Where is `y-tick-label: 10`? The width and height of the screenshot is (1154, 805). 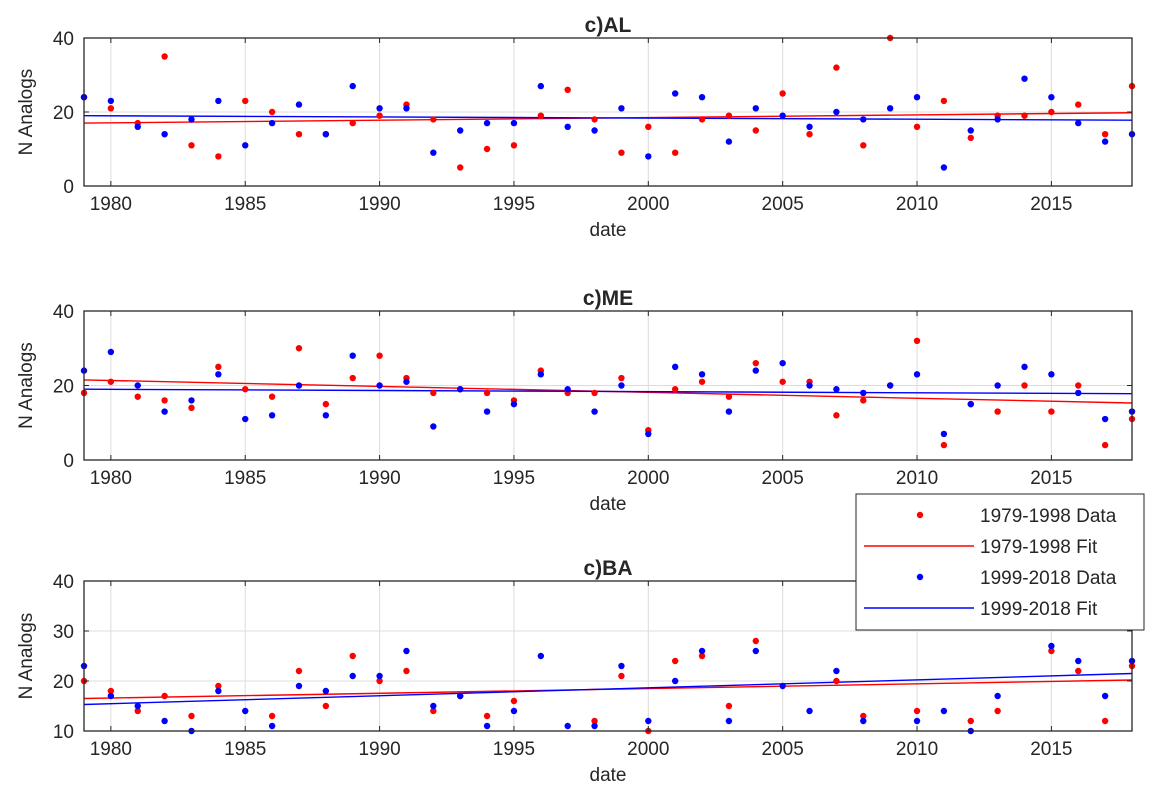
y-tick-label: 10 is located at coordinates (63, 732).